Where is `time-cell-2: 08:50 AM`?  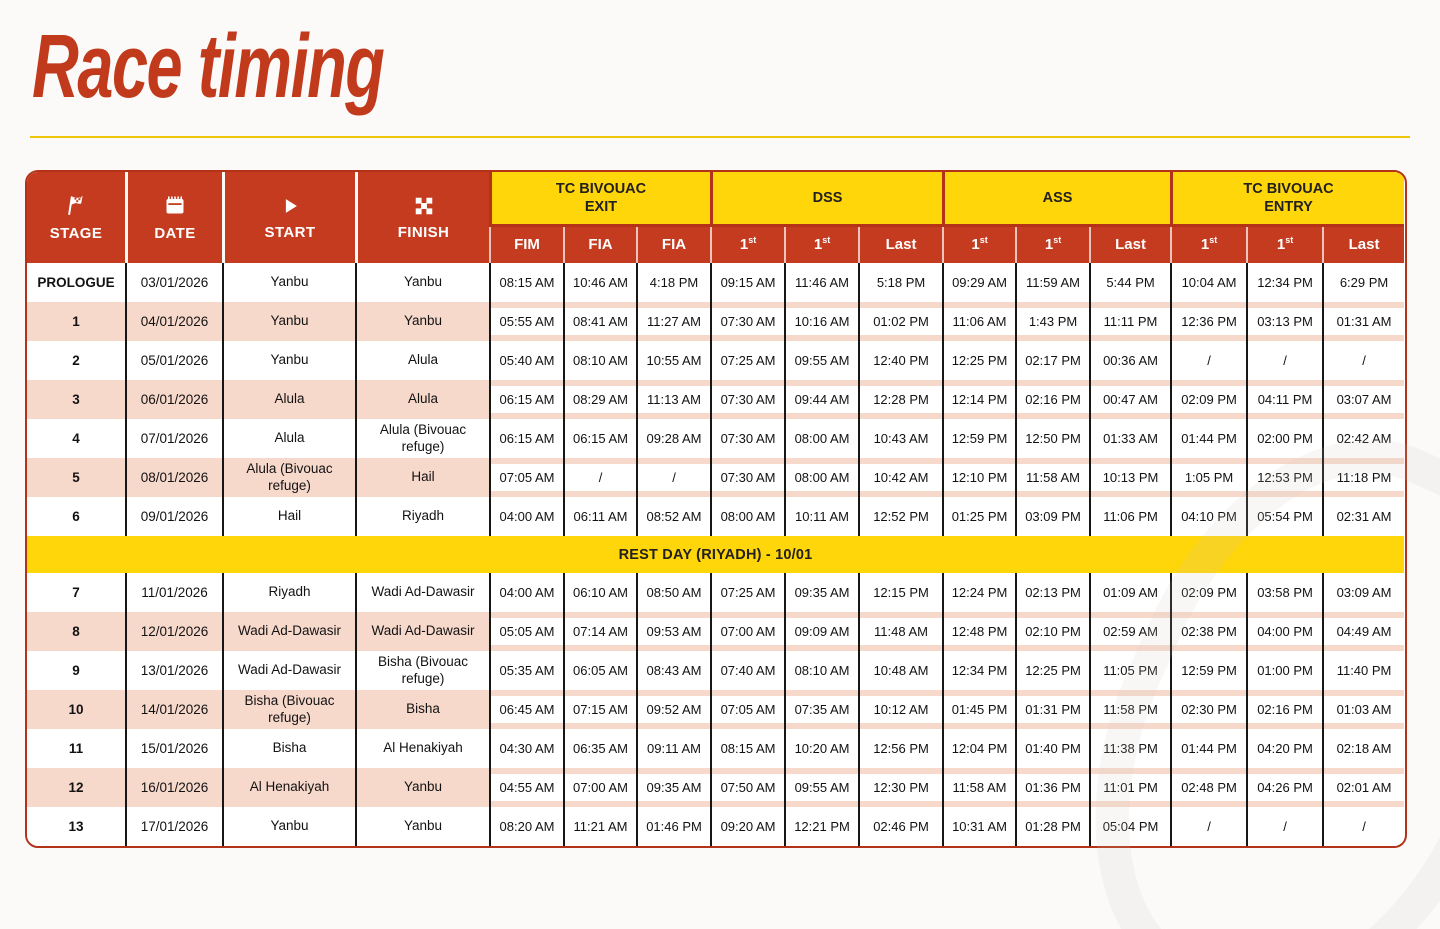
time-cell-2: 08:50 AM is located at coordinates (673, 592).